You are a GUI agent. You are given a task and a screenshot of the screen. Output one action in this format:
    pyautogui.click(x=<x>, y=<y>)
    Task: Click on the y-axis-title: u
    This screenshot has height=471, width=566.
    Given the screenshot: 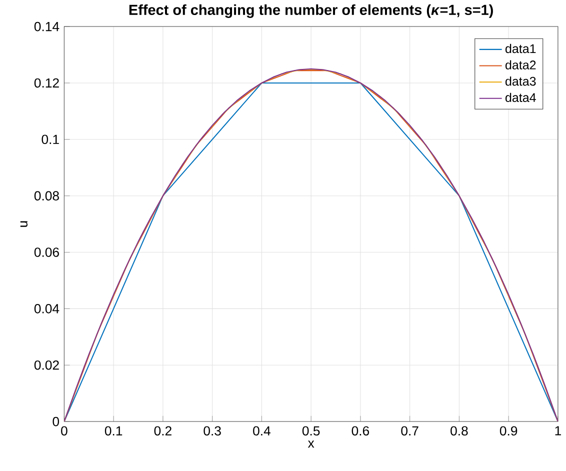 What is the action you would take?
    pyautogui.click(x=24, y=224)
    